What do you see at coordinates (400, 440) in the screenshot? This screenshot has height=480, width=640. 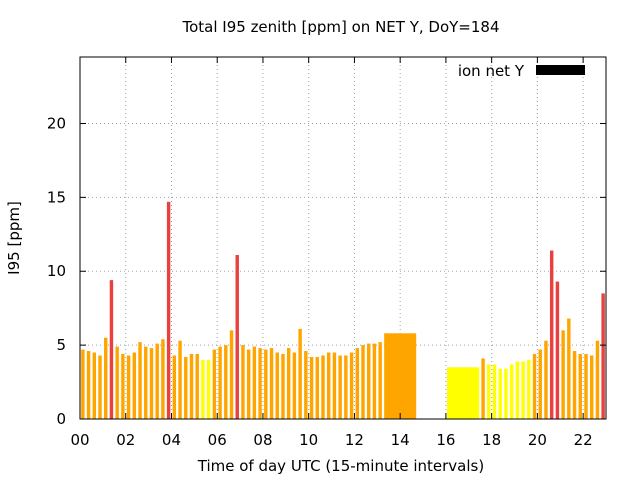 I see `x-tick-label: 14` at bounding box center [400, 440].